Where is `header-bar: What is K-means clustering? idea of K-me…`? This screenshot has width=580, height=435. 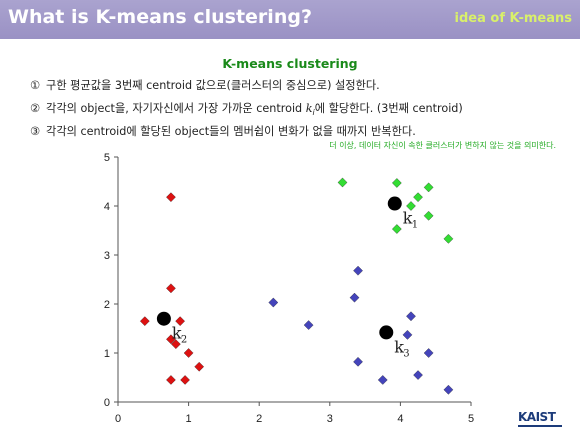 header-bar: What is K-means clustering? idea of K-me… is located at coordinates (290, 19).